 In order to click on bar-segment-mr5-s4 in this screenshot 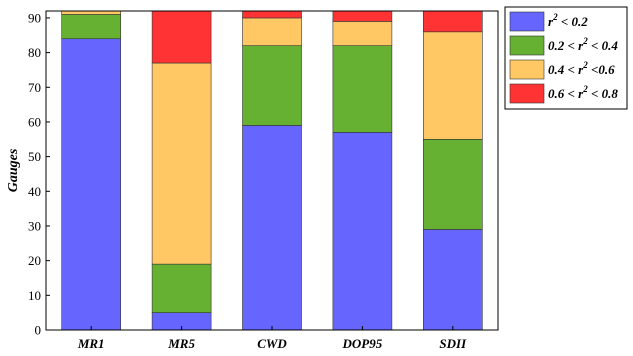, I will do `click(181, 37)`.